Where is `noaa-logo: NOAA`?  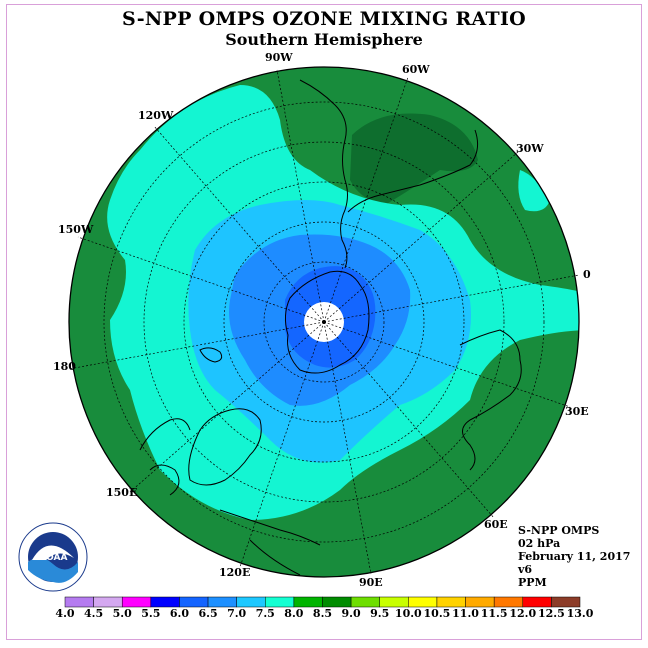 noaa-logo: NOAA is located at coordinates (53, 557).